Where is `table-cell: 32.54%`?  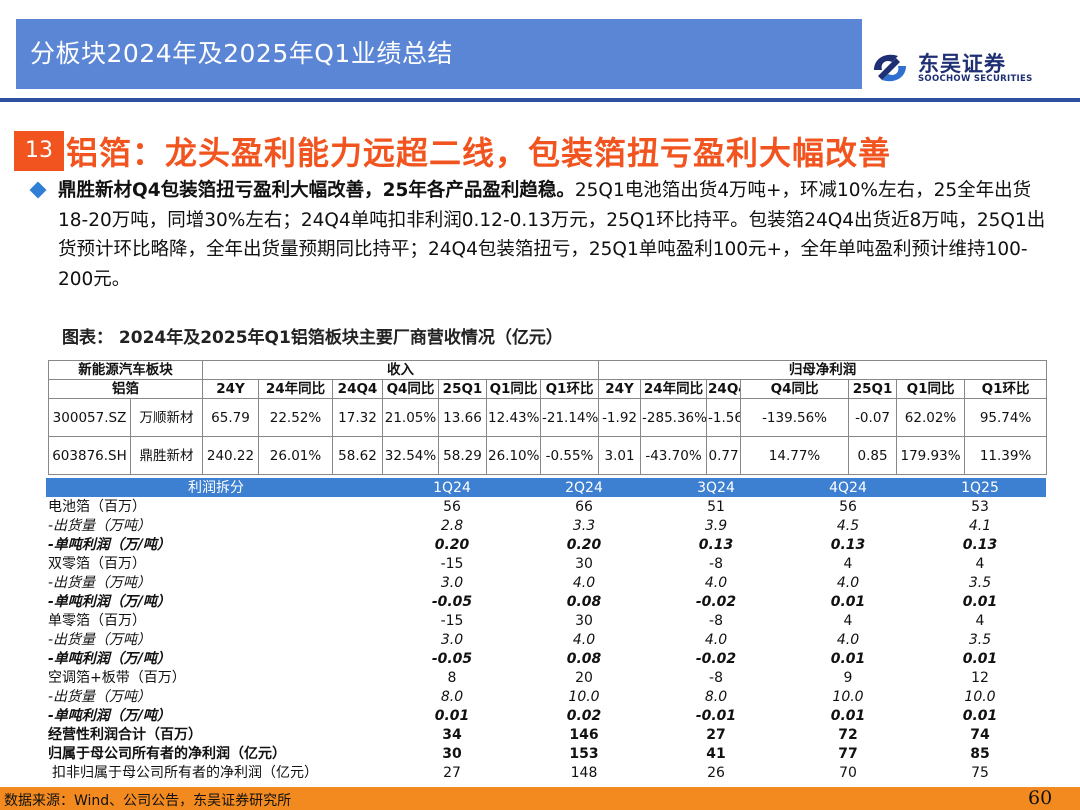
table-cell: 32.54% is located at coordinates (410, 455).